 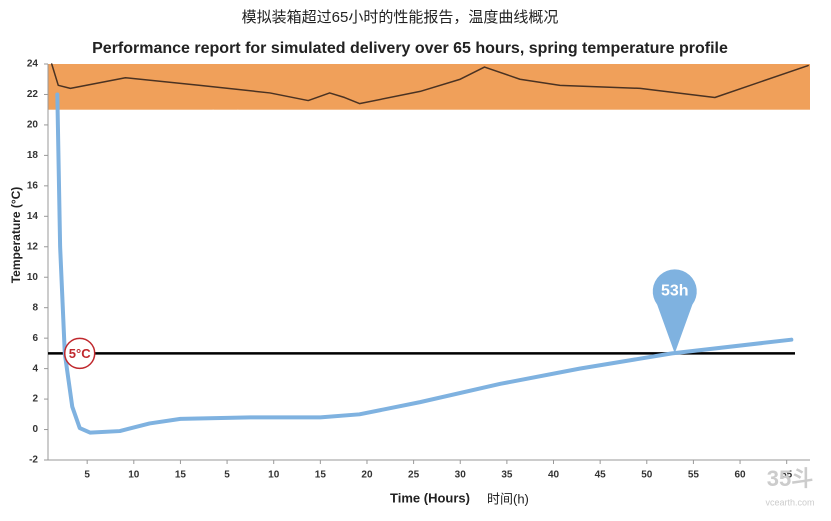 I want to click on x-tick-label: 30, so click(x=461, y=475).